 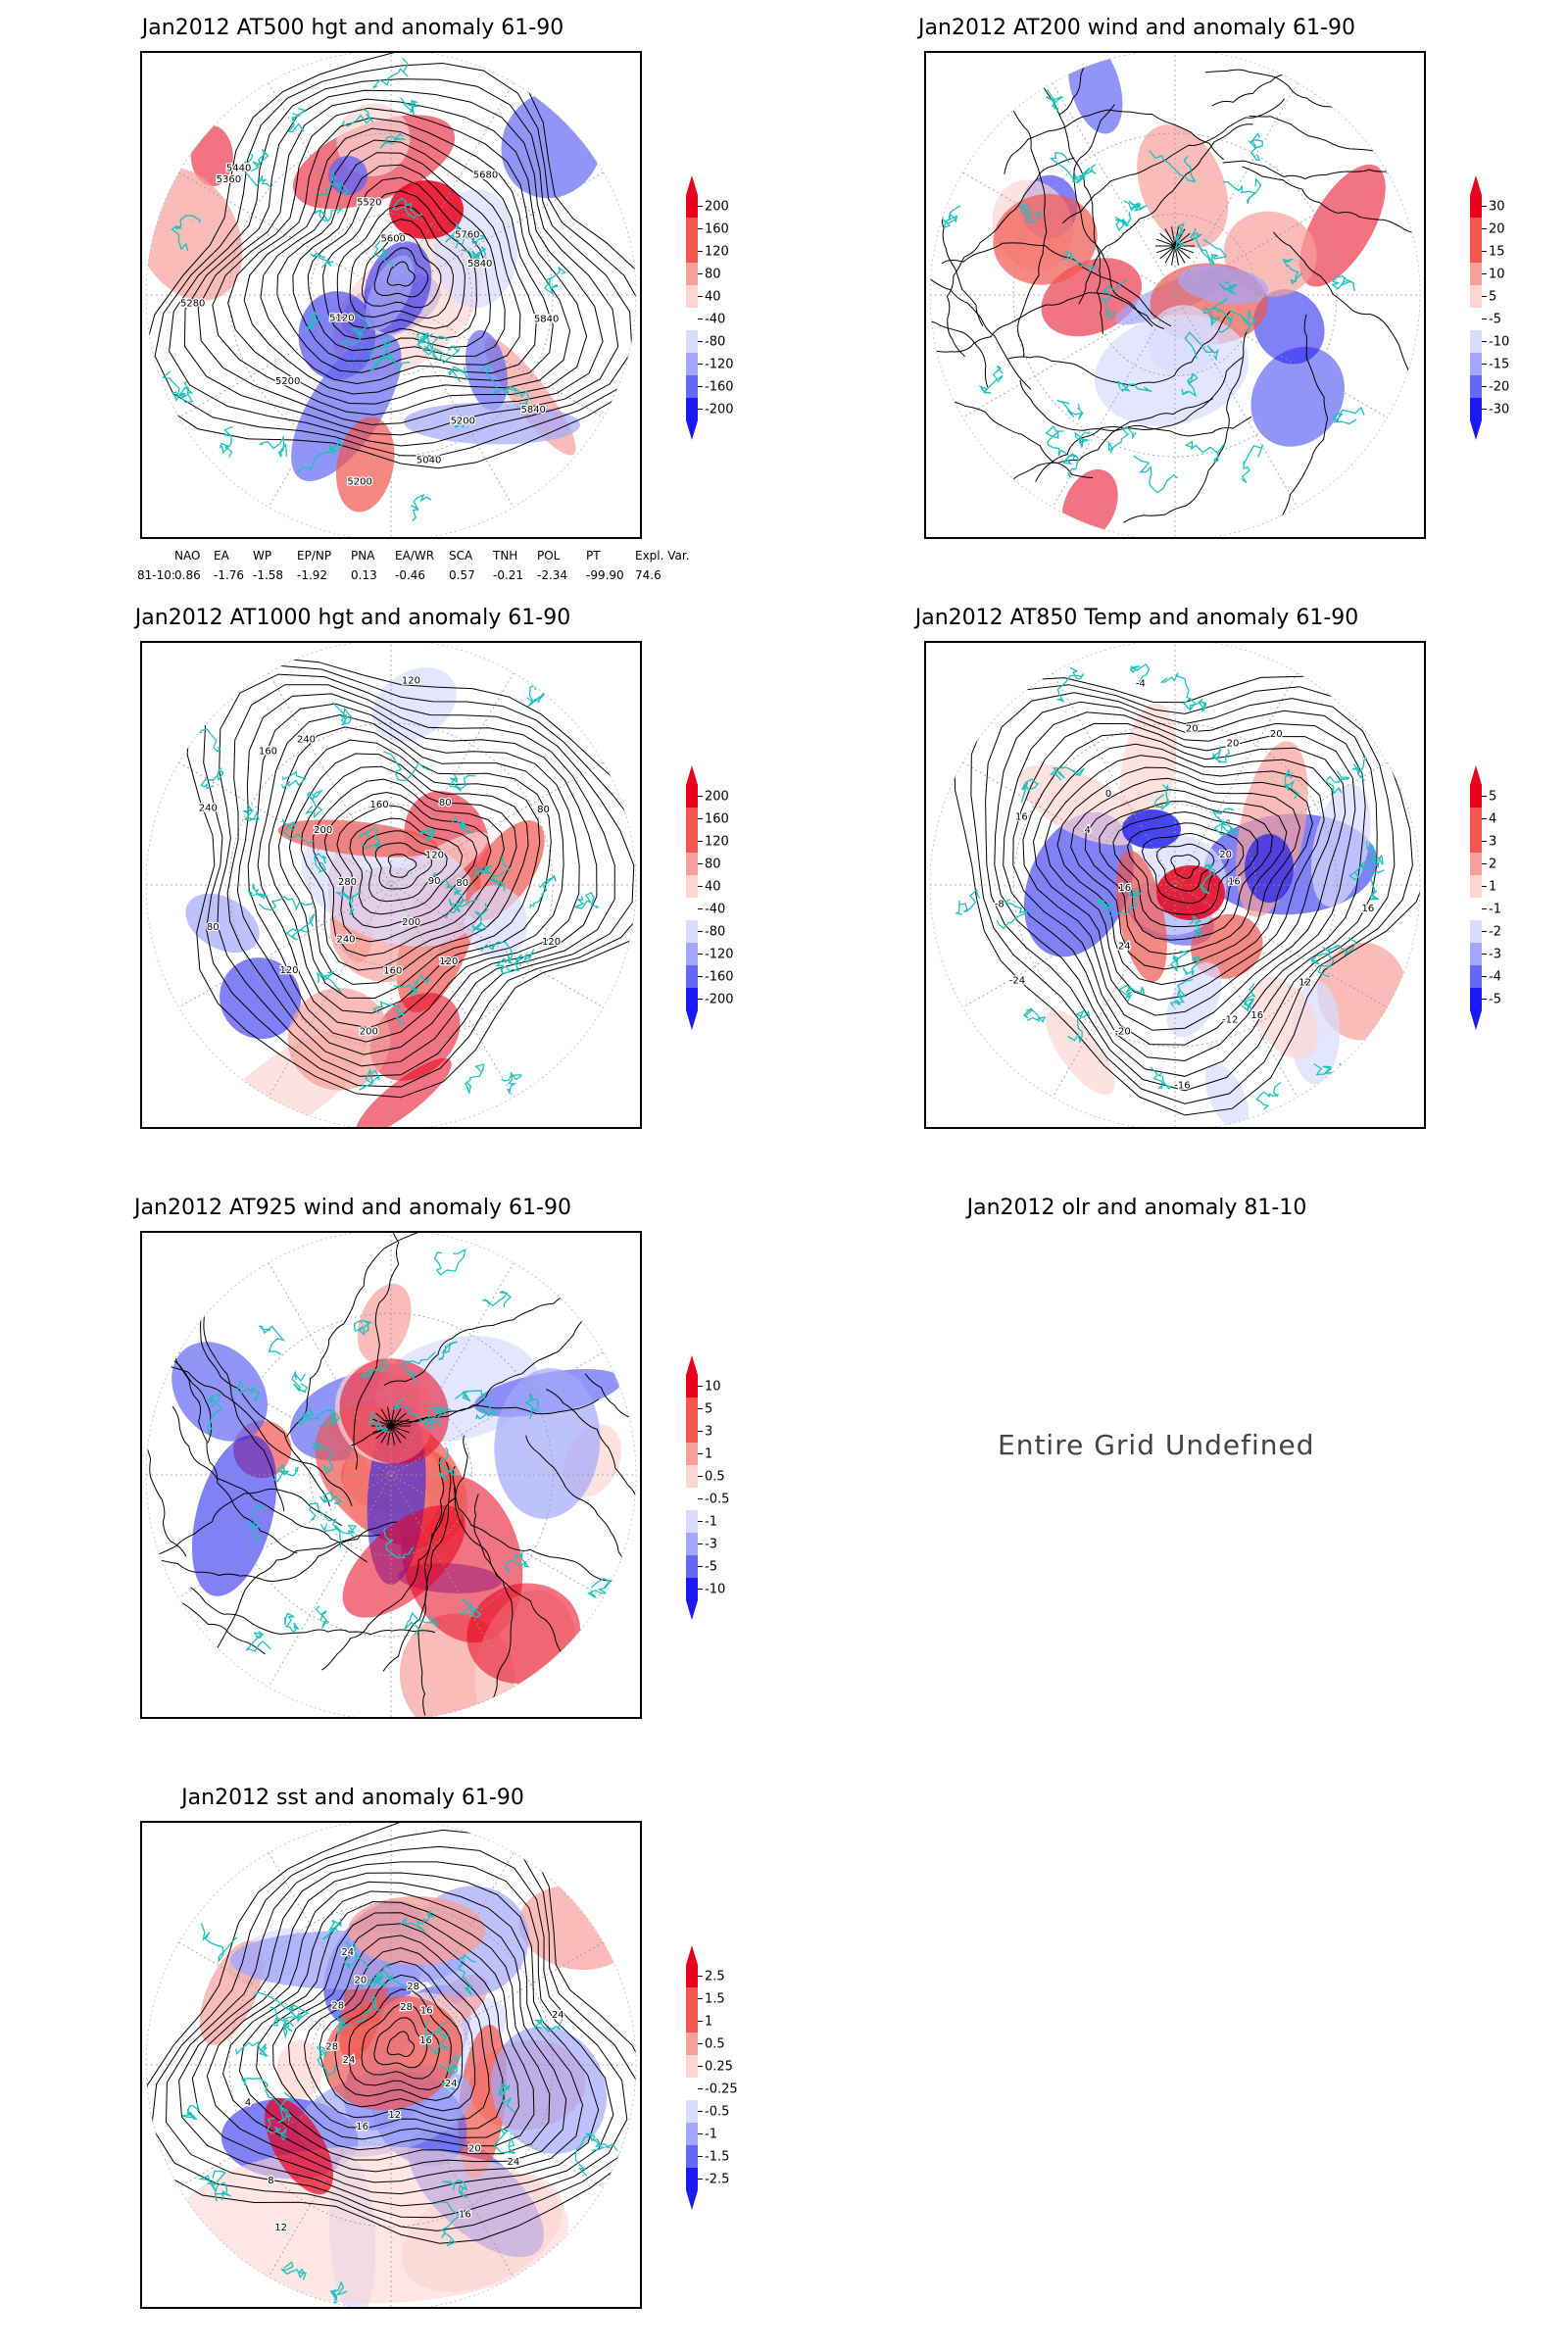 I want to click on teleconnection-value: 0.13, so click(x=364, y=575).